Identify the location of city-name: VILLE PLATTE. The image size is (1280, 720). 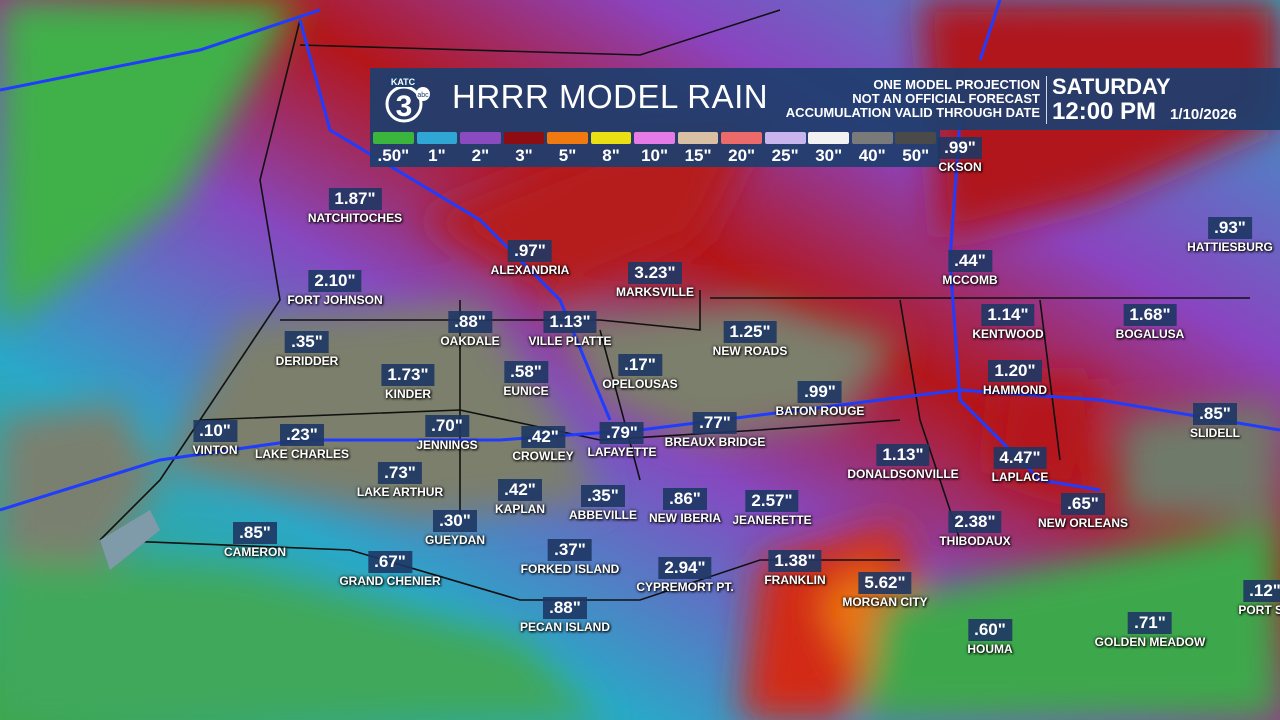
(570, 341).